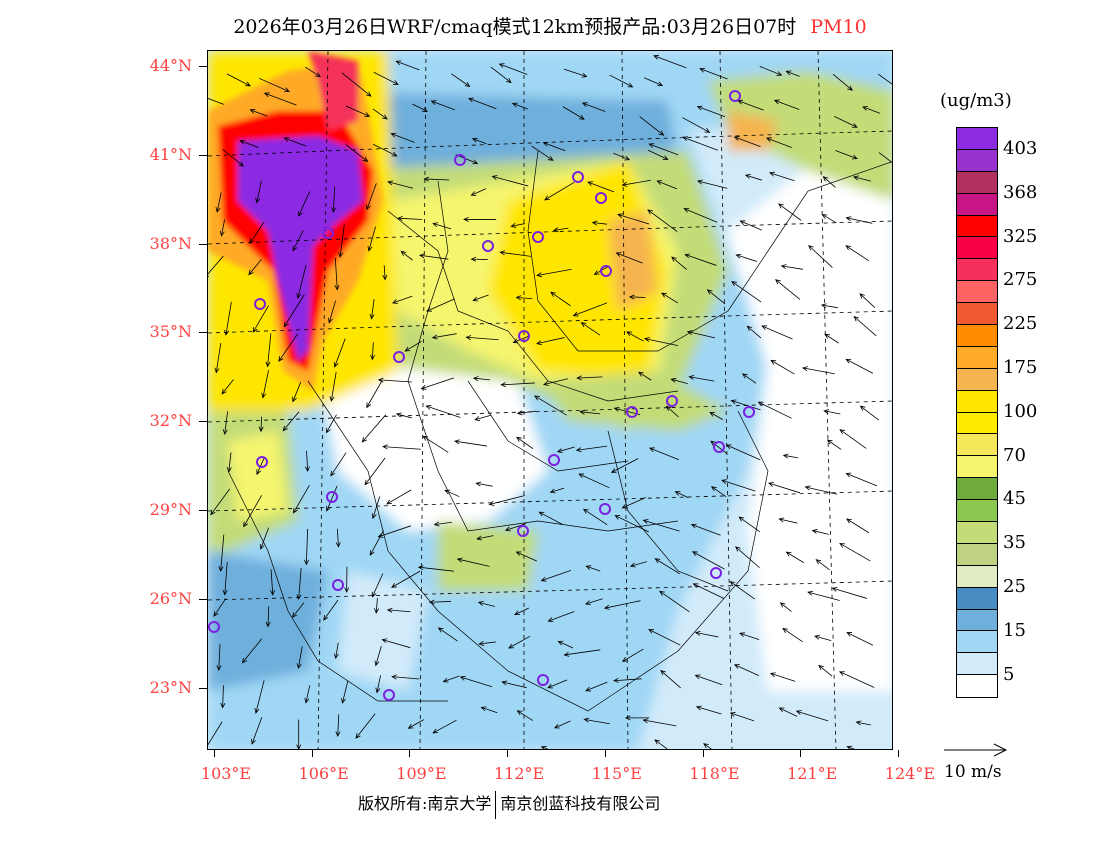  Describe the element at coordinates (1014, 630) in the screenshot. I see `color-bar-label: 15` at that location.